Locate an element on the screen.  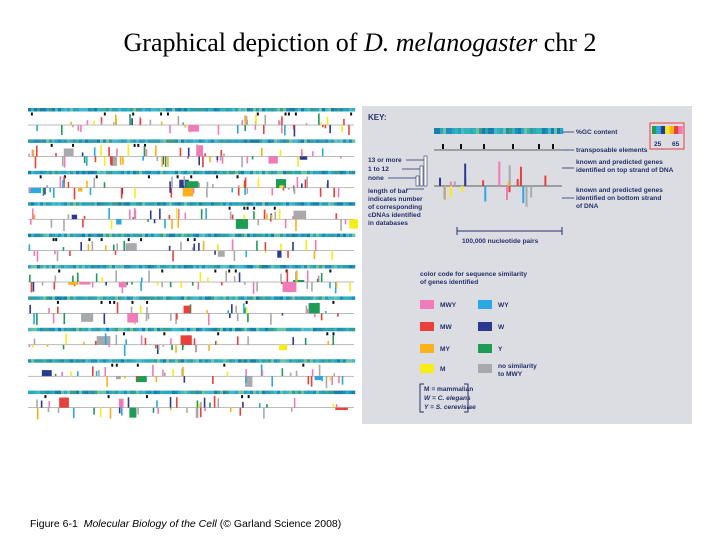
swatch-my-label: MY is located at coordinates (445, 349).